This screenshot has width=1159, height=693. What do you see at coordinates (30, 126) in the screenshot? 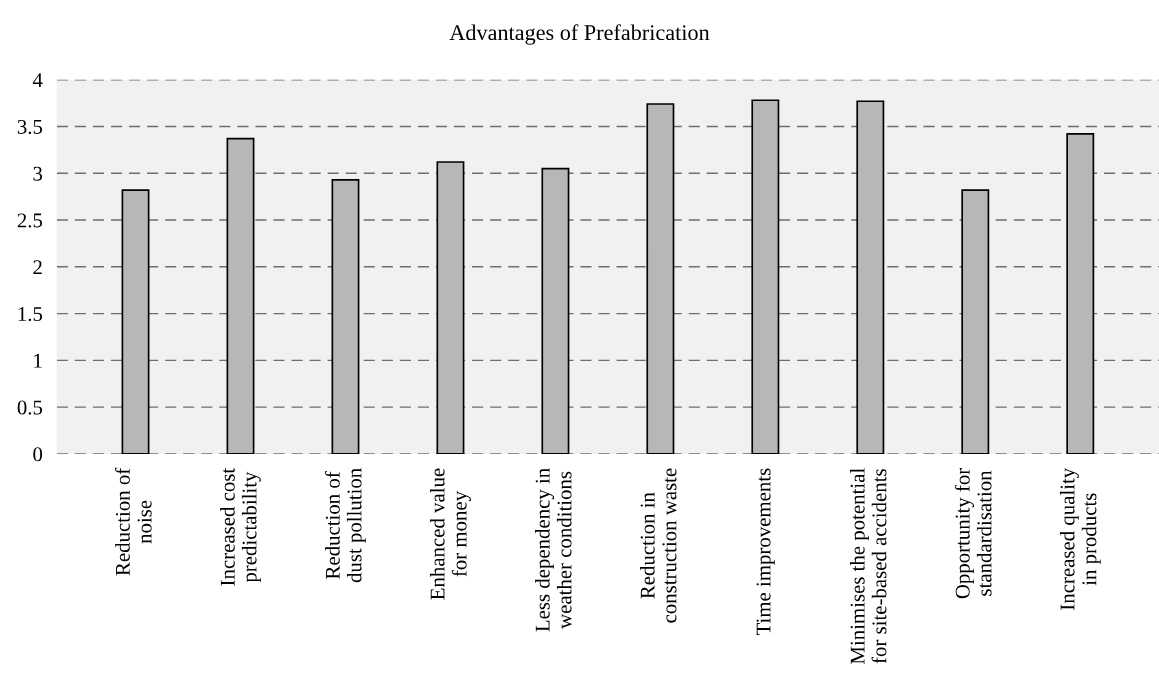
I see `y-tick-label: 3.5` at bounding box center [30, 126].